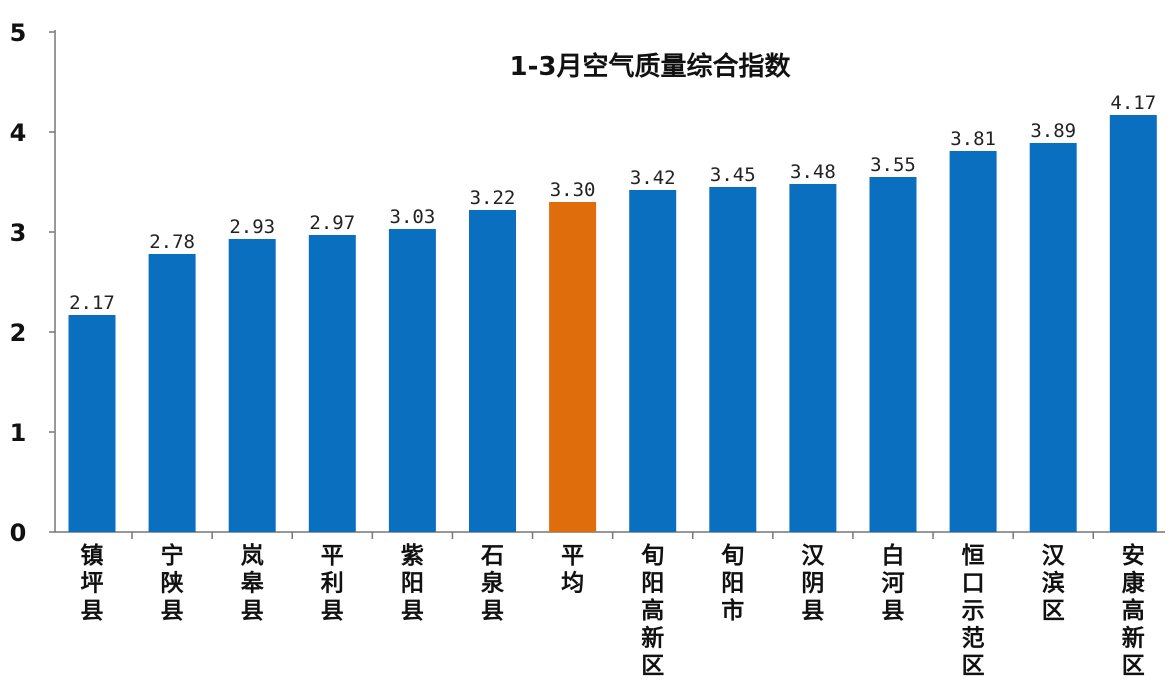 The image size is (1175, 687). I want to click on y-tick-label: 0, so click(18, 533).